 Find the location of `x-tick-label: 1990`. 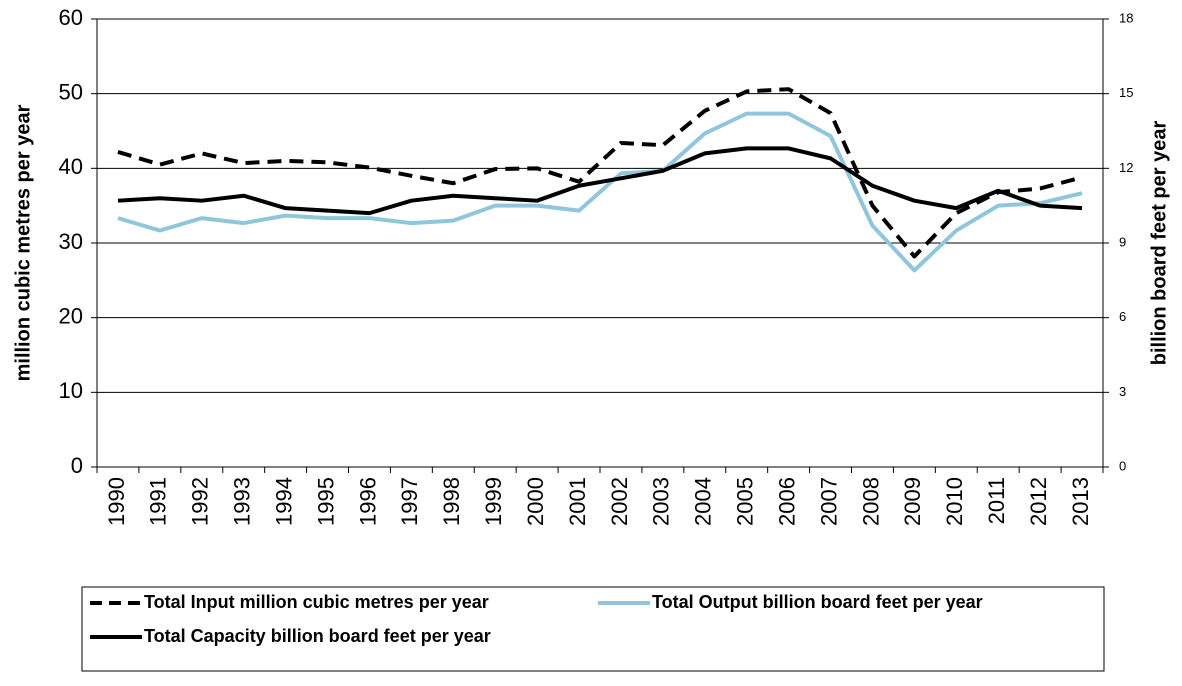

x-tick-label: 1990 is located at coordinates (116, 501).